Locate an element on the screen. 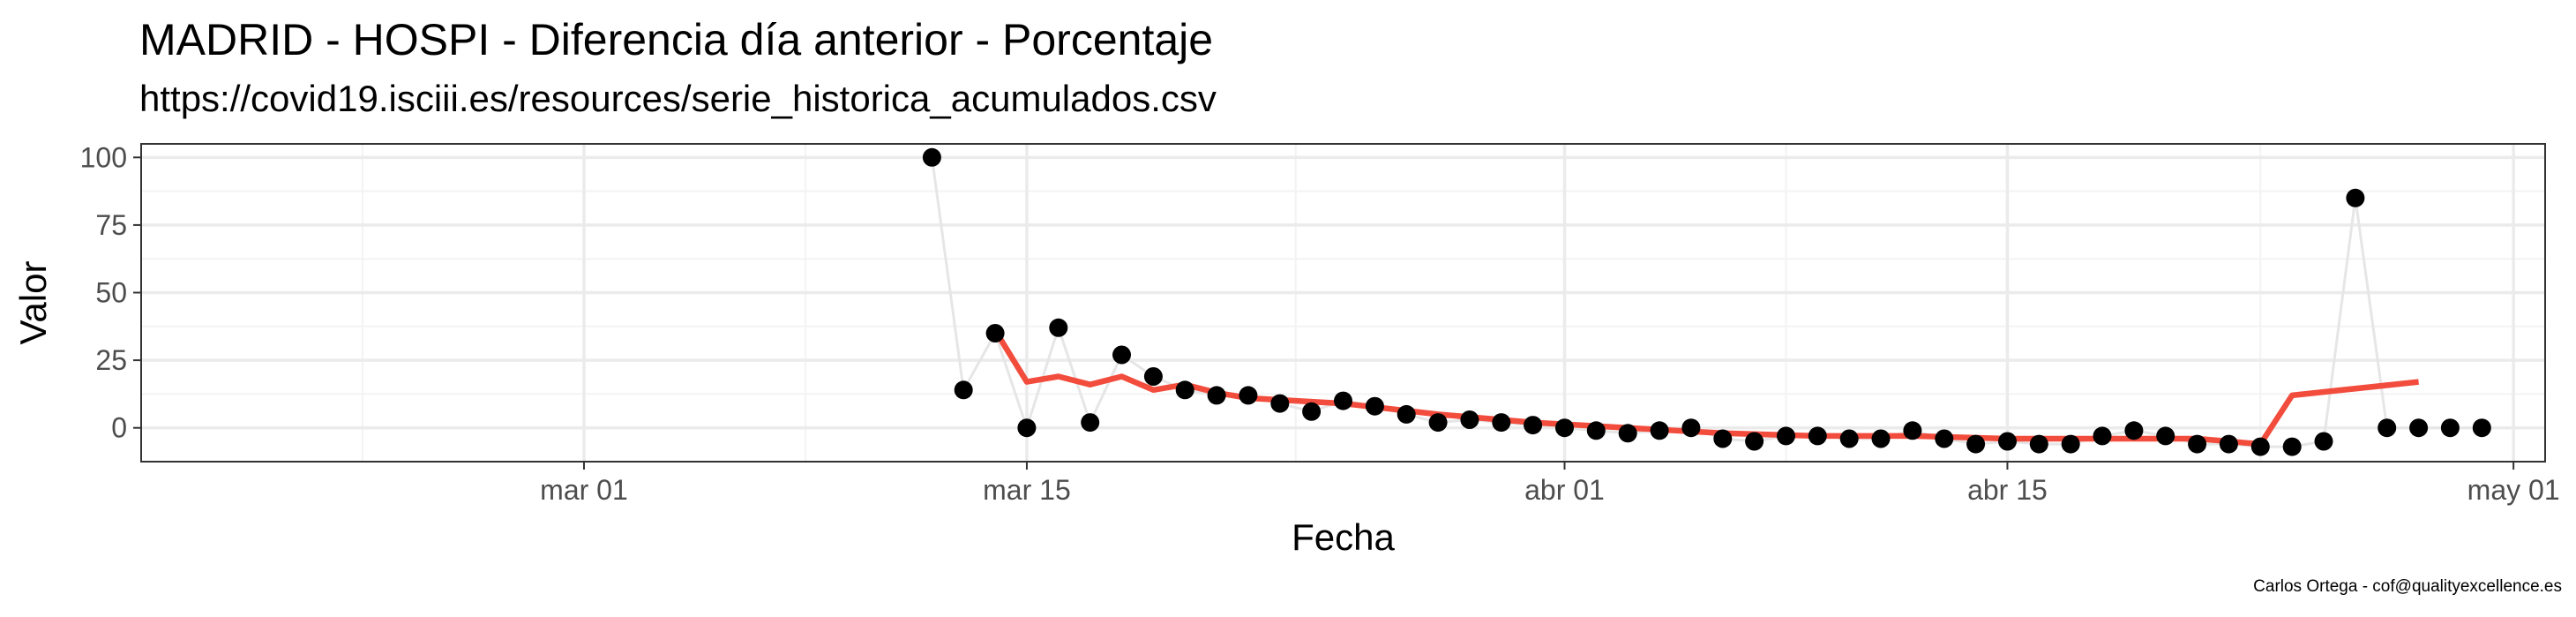  y-tick-label: 50 is located at coordinates (111, 293).